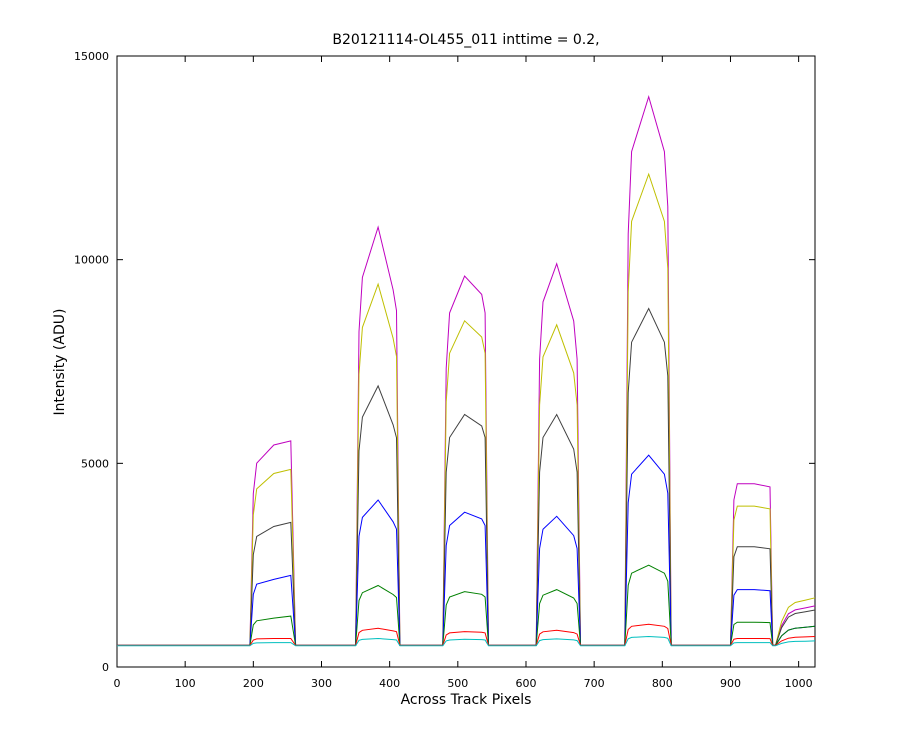  Describe the element at coordinates (321, 683) in the screenshot. I see `x-tick-label: 300` at that location.